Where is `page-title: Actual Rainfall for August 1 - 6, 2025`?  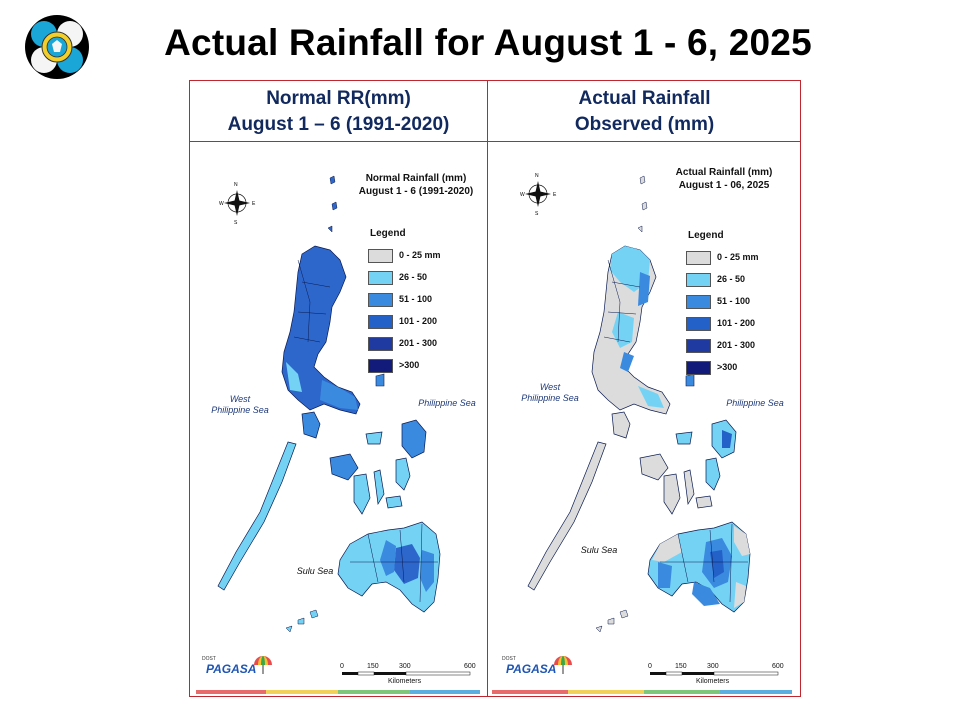 page-title: Actual Rainfall for August 1 - 6, 2025 is located at coordinates (488, 42).